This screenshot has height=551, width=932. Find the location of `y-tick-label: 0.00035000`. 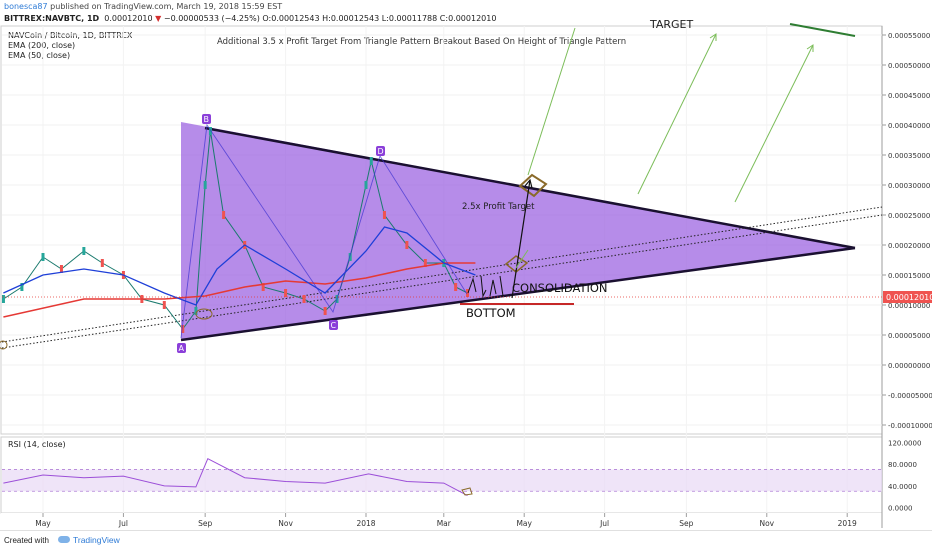

y-tick-label: 0.00035000 is located at coordinates (909, 156).